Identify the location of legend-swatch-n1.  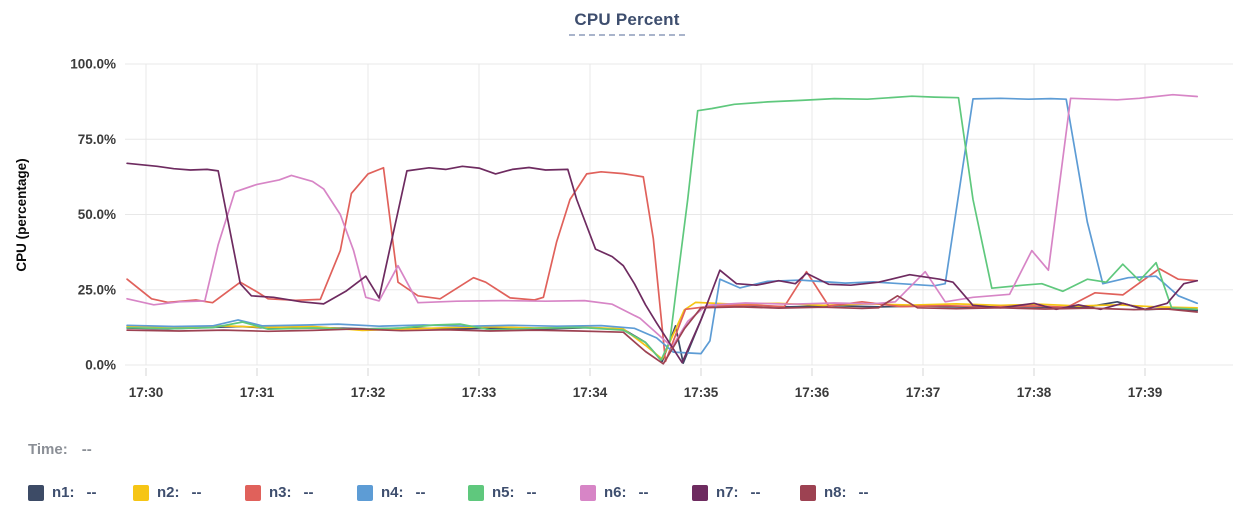
(36, 492).